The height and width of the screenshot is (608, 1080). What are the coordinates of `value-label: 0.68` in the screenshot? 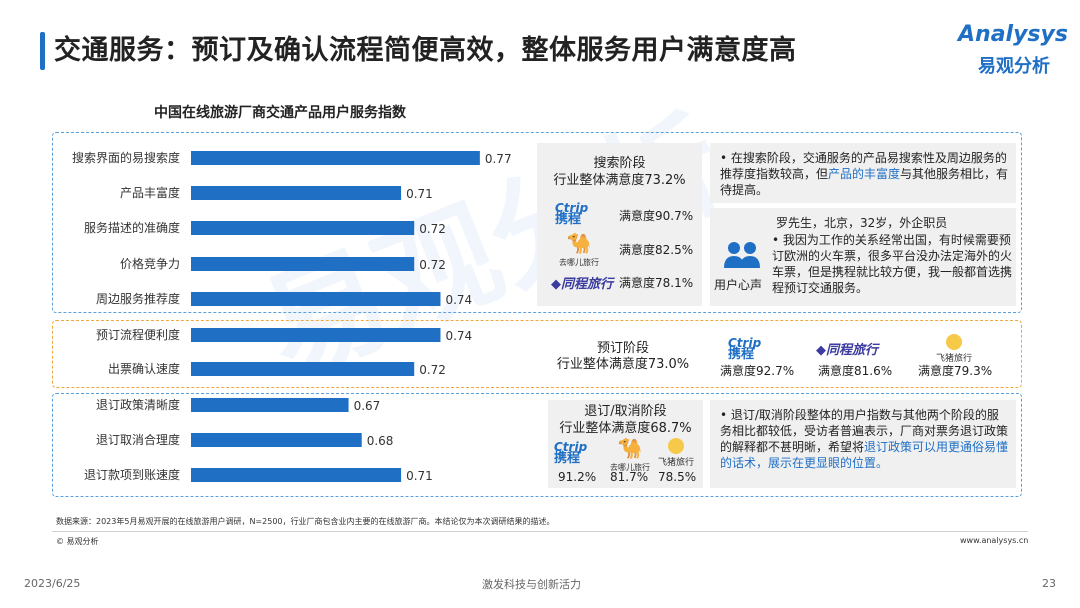 It's located at (380, 441).